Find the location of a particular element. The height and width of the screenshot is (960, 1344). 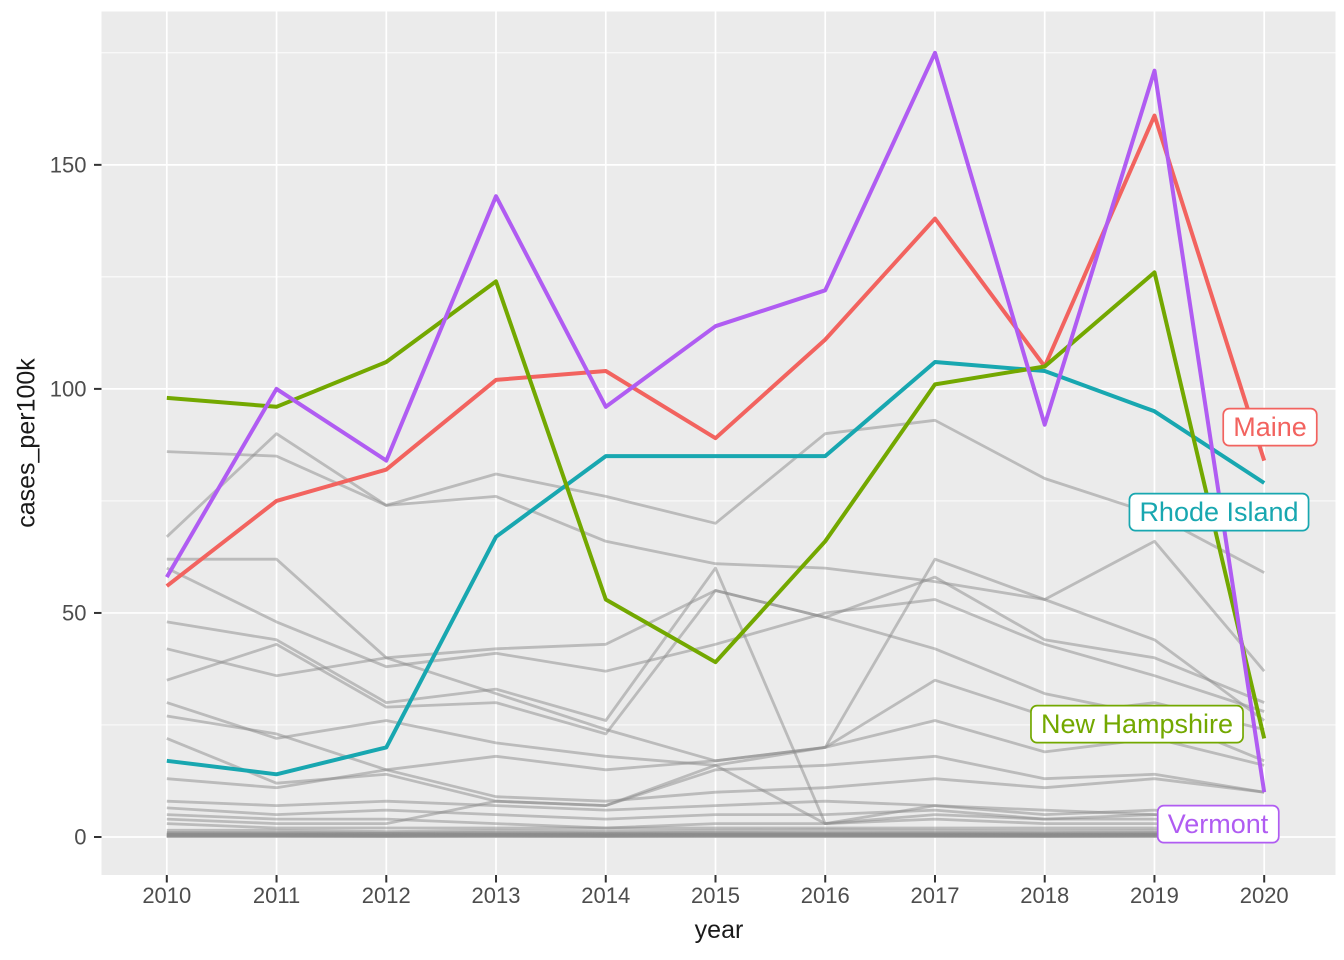

state-label-maine: Maine is located at coordinates (1270, 427).